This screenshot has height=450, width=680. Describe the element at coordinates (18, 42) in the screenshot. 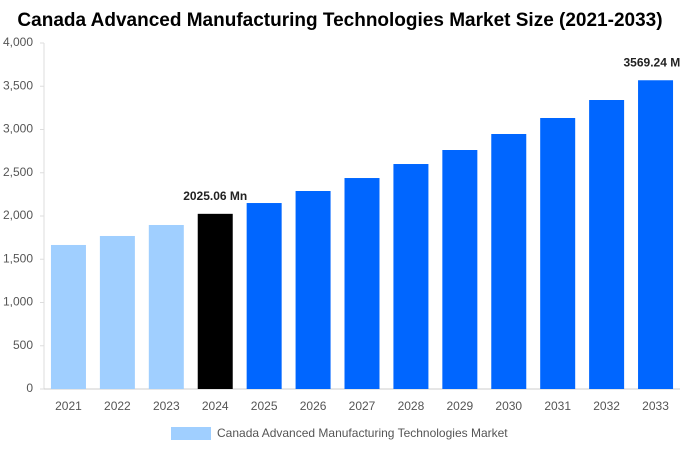

I see `y-tick-label: 4,000` at that location.